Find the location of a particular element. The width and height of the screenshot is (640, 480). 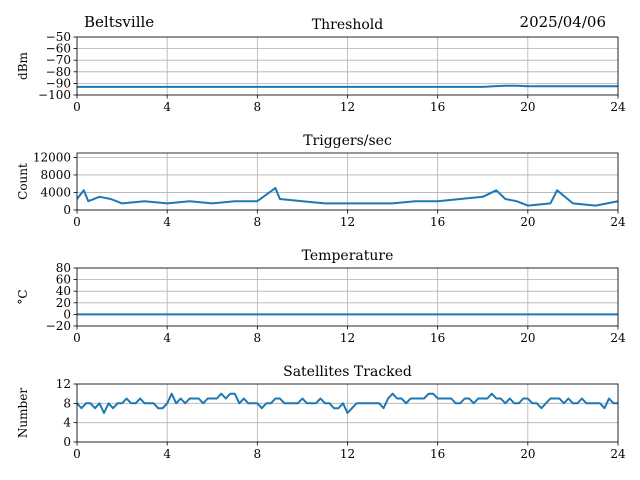

satellites-ytick-label: 8 is located at coordinates (67, 403).